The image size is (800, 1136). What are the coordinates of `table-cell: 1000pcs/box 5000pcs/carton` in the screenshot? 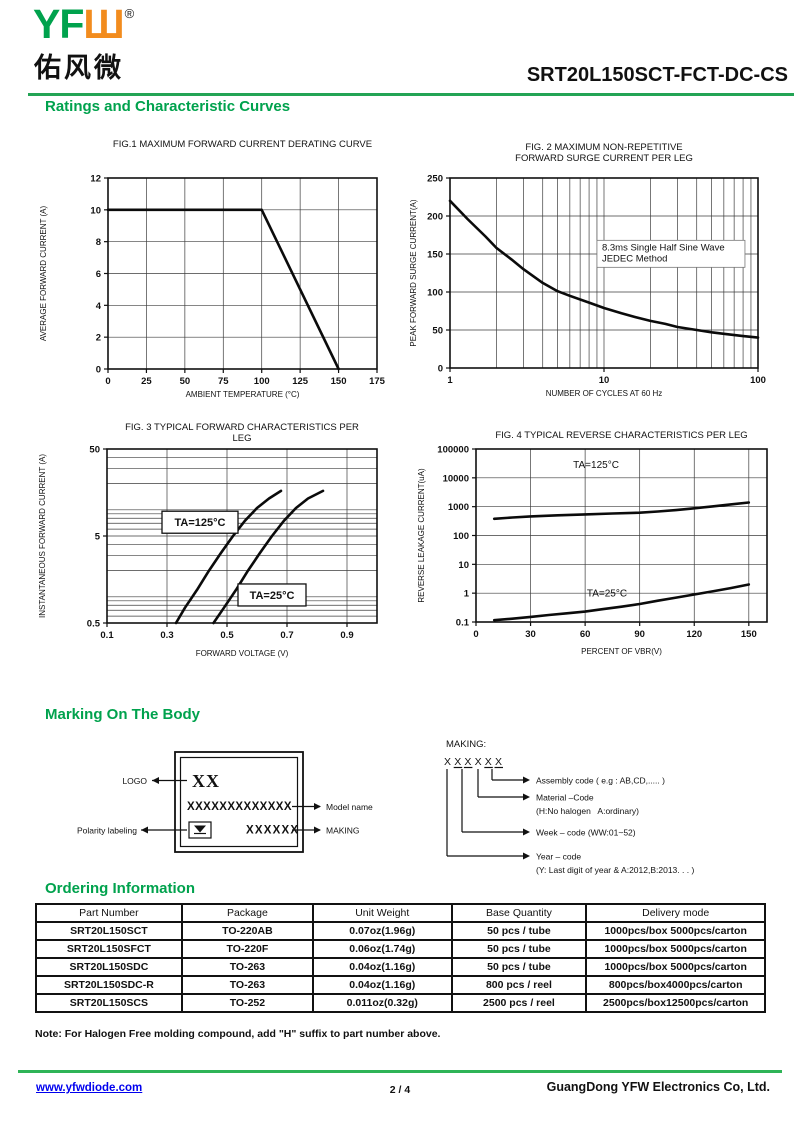 It's located at (675, 967).